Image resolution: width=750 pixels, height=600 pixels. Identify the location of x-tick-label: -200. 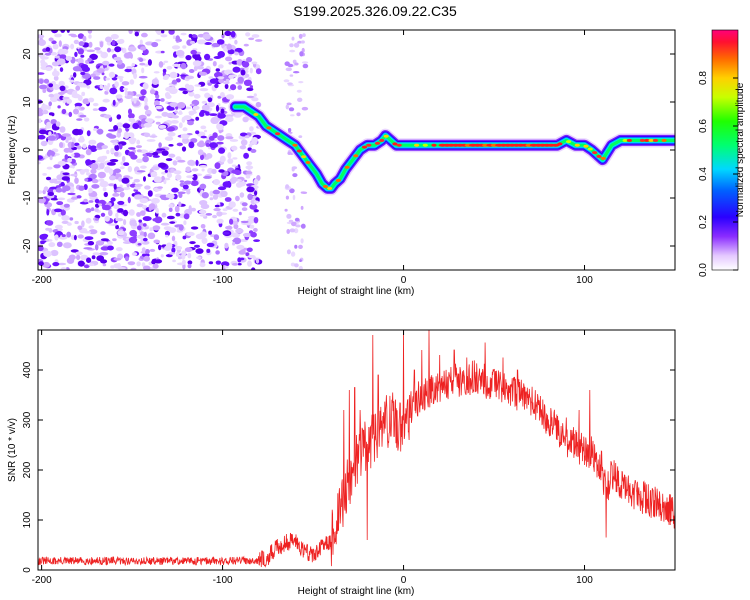
(42, 280).